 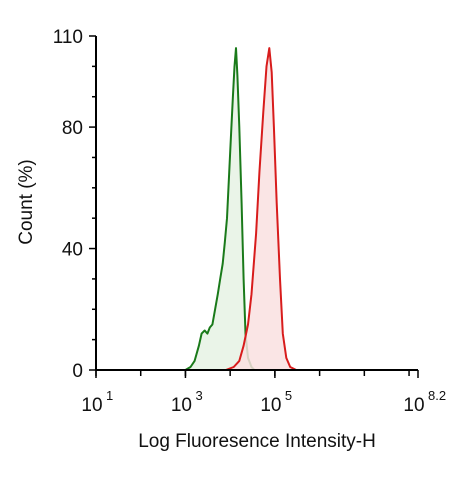 I want to click on x-axis-title: Log Fluoresence Intensity-H, so click(x=257, y=441).